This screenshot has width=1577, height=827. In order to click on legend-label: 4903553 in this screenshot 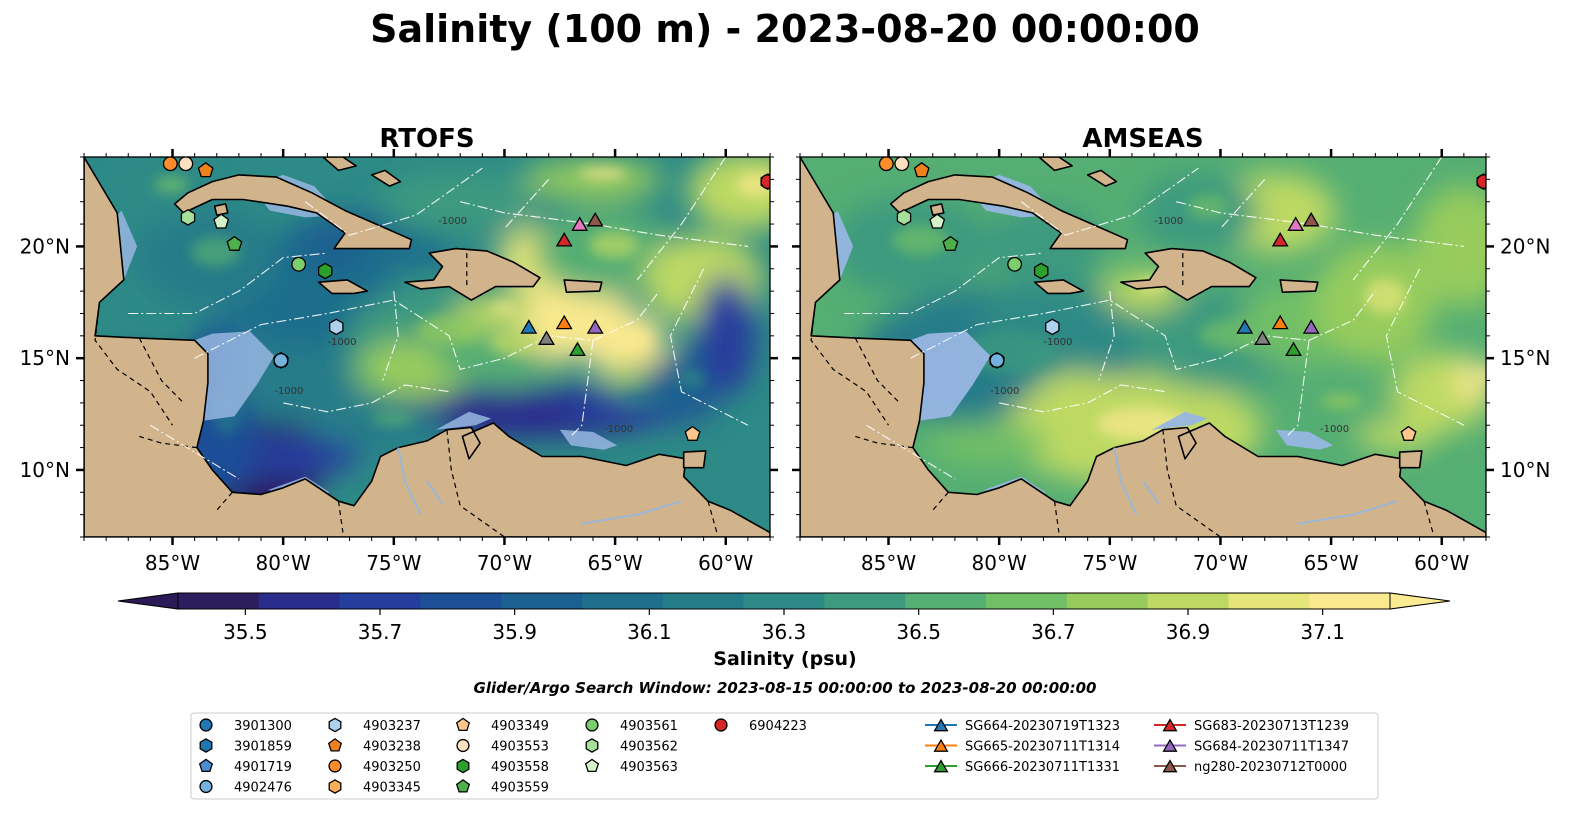, I will do `click(520, 747)`.